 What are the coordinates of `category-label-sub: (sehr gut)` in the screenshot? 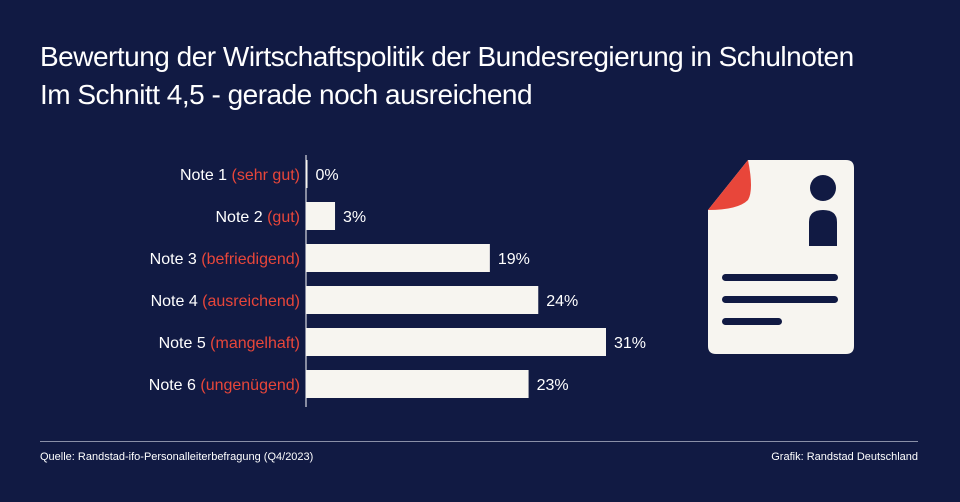 It's located at (266, 175).